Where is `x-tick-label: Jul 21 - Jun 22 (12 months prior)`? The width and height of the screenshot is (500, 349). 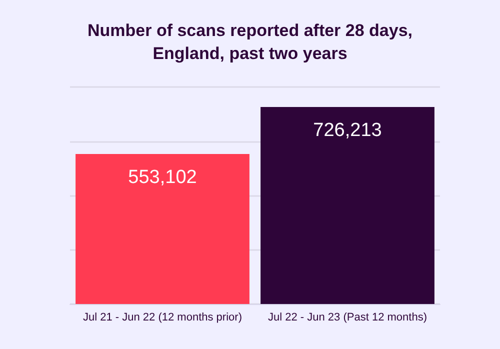 x-tick-label: Jul 21 - Jun 22 (12 months prior) is located at coordinates (162, 318).